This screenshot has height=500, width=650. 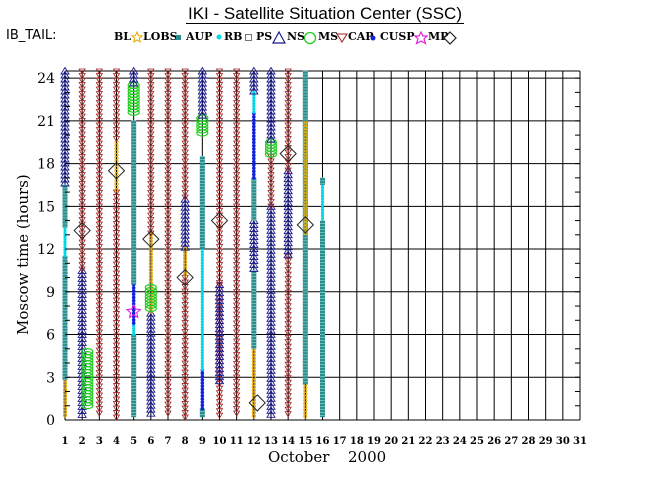 What do you see at coordinates (65, 242) in the screenshot?
I see `segment-aup` at bounding box center [65, 242].